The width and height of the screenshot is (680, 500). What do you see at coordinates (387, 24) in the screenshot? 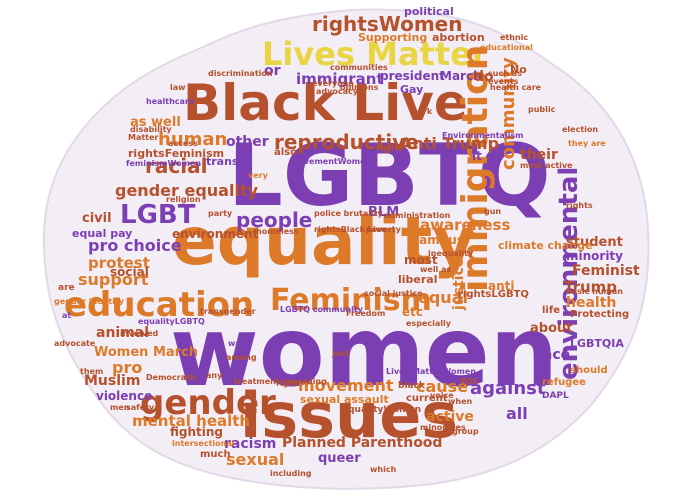
I see `word-rights-women: rightsWomen` at bounding box center [387, 24].